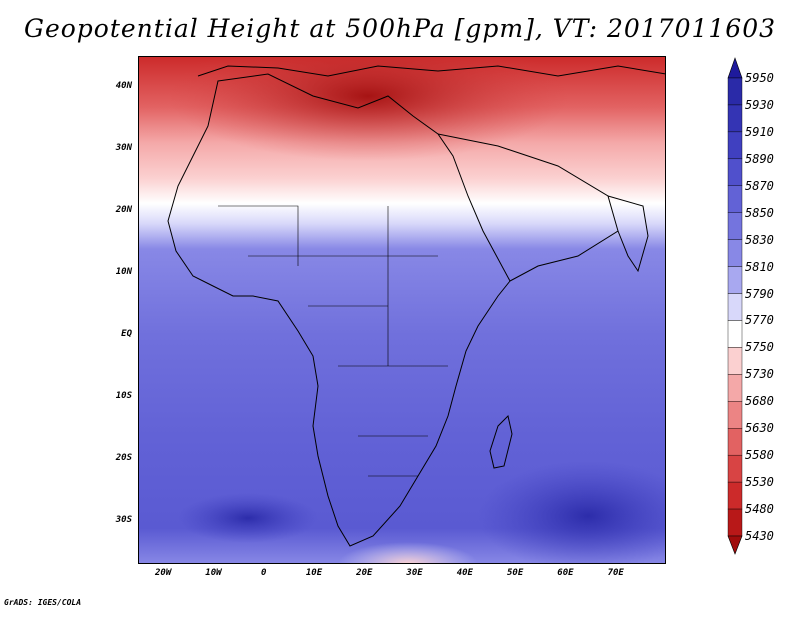 The height and width of the screenshot is (618, 800). Describe the element at coordinates (759, 401) in the screenshot. I see `colorbar-label: 5680` at that location.